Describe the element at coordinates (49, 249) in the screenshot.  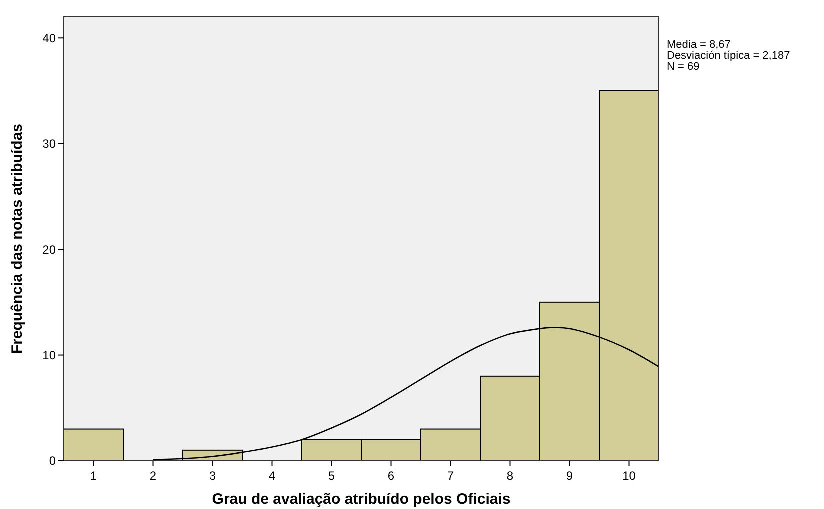
I see `y-tick-label: 20` at that location.